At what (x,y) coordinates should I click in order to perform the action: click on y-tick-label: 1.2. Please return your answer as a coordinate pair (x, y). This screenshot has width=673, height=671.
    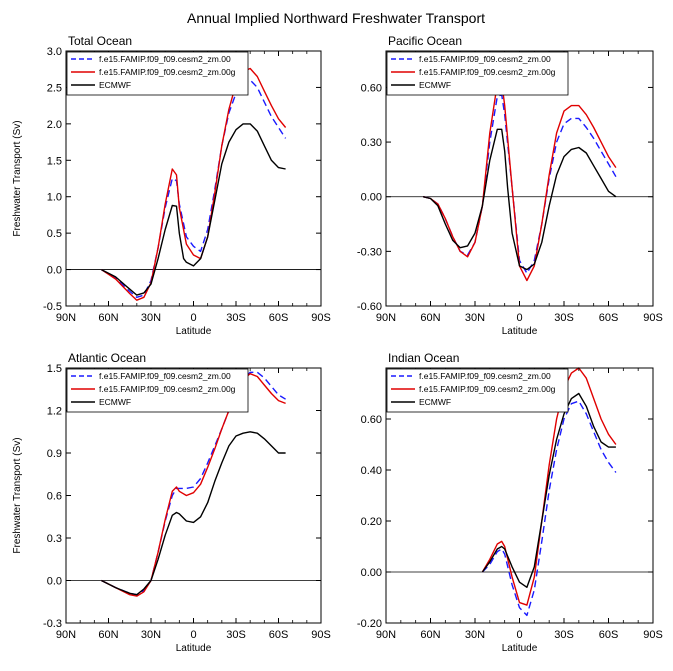
    Looking at the image, I should click on (54, 412).